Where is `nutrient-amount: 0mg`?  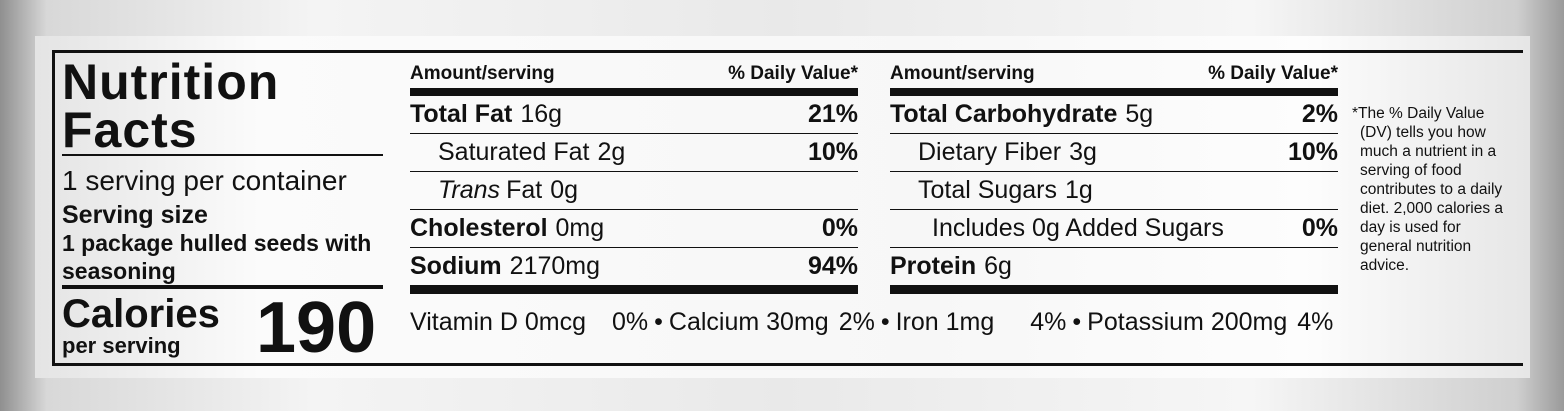
nutrient-amount: 0mg is located at coordinates (580, 228).